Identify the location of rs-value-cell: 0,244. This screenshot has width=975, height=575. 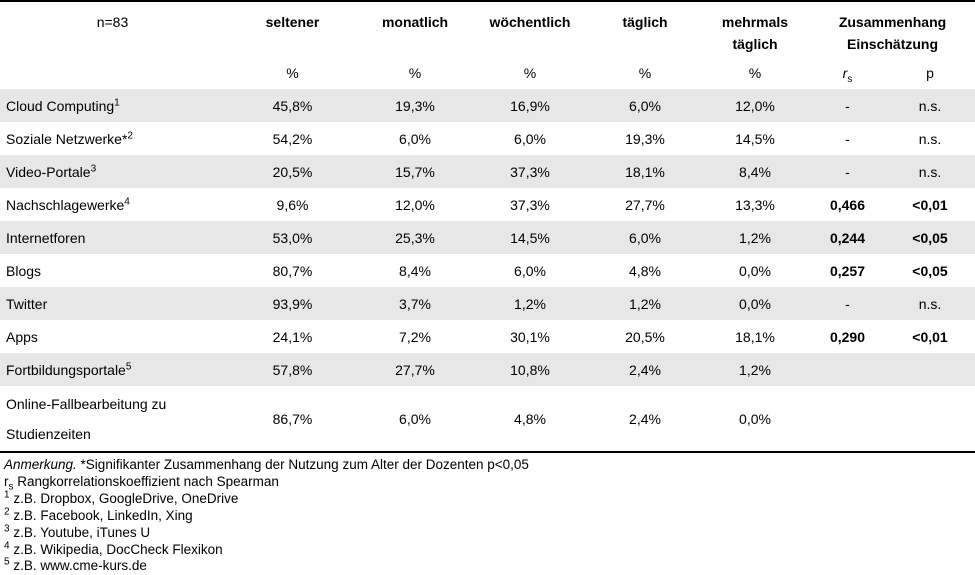
(847, 237).